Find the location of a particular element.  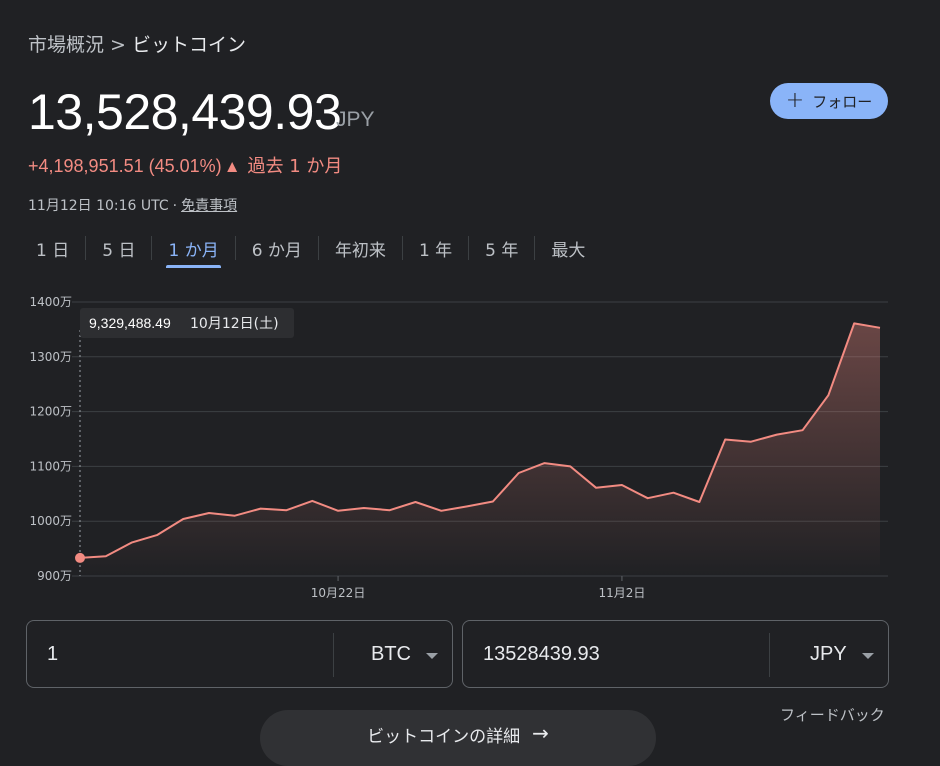

chart-tooltip: 9,329,488.49 10月12日(土) is located at coordinates (187, 323).